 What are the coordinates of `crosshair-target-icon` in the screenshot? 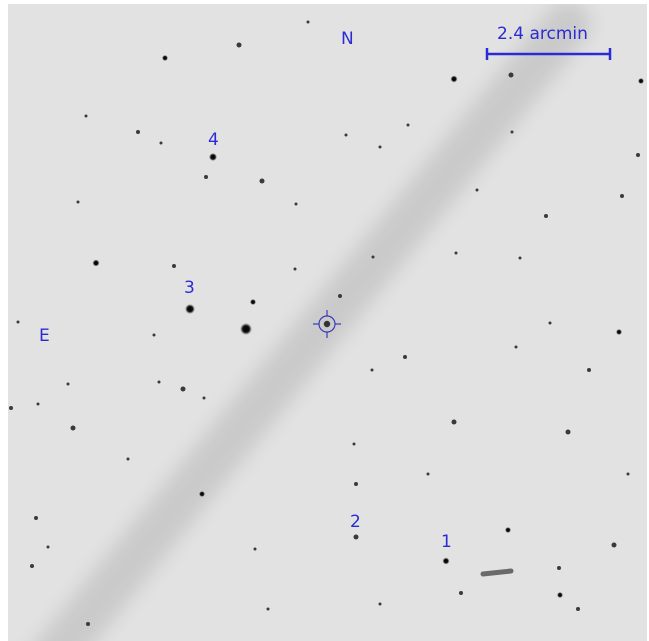 It's located at (327, 324).